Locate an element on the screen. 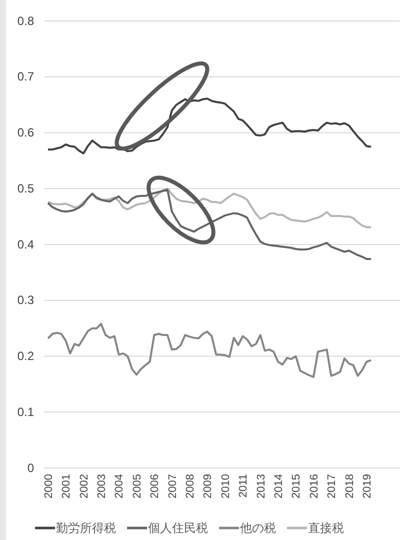 The image size is (401, 540). y-tick-label: 0.7 is located at coordinates (25, 77).